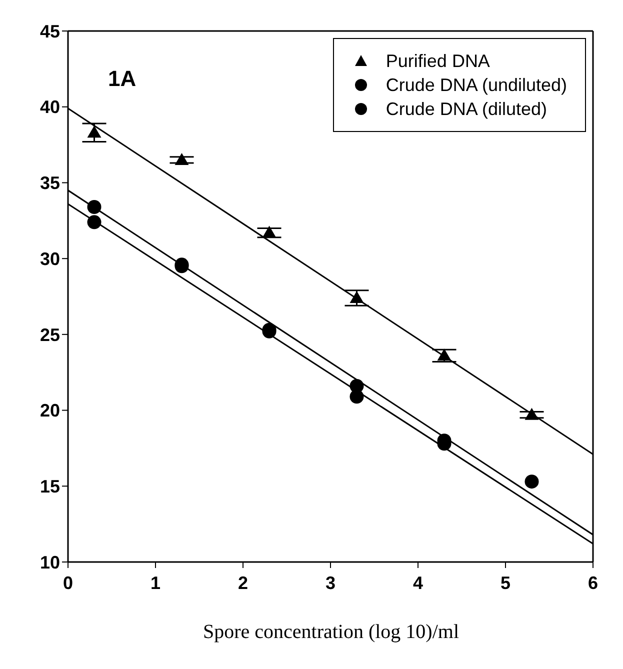 This screenshot has width=623, height=669. What do you see at coordinates (50, 31) in the screenshot?
I see `y-tick-label: 45` at bounding box center [50, 31].